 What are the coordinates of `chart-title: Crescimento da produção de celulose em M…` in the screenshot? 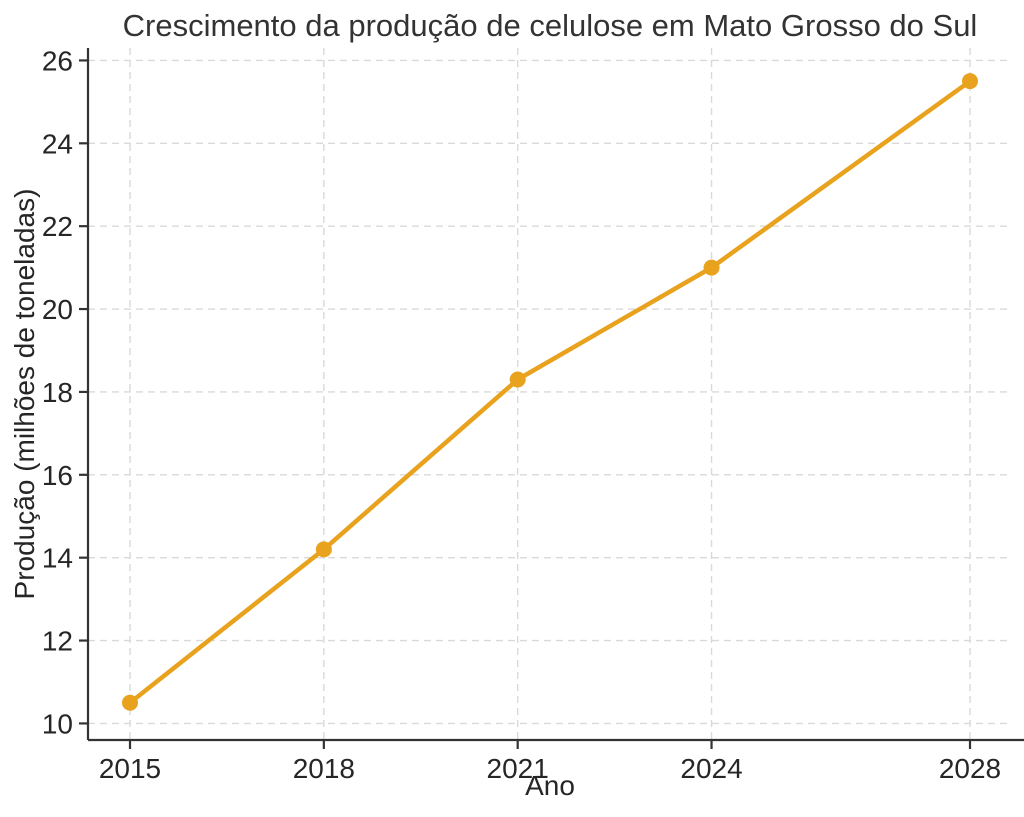 It's located at (550, 25).